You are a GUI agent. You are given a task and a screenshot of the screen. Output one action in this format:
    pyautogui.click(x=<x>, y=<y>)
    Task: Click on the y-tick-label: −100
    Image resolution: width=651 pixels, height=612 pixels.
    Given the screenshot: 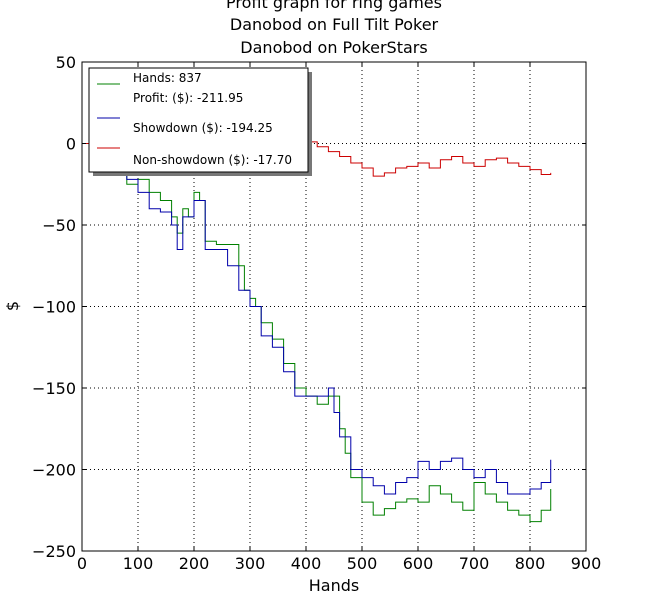 What is the action you would take?
    pyautogui.click(x=54, y=307)
    